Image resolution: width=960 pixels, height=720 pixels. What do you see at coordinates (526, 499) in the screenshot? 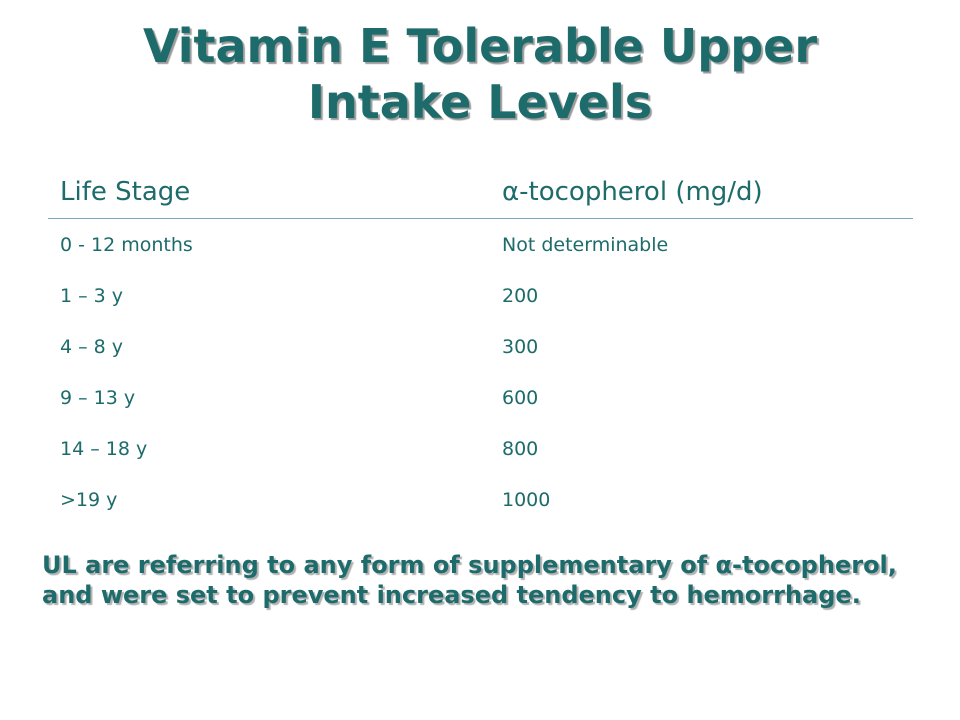
I see `cell-amount: 1000` at bounding box center [526, 499].